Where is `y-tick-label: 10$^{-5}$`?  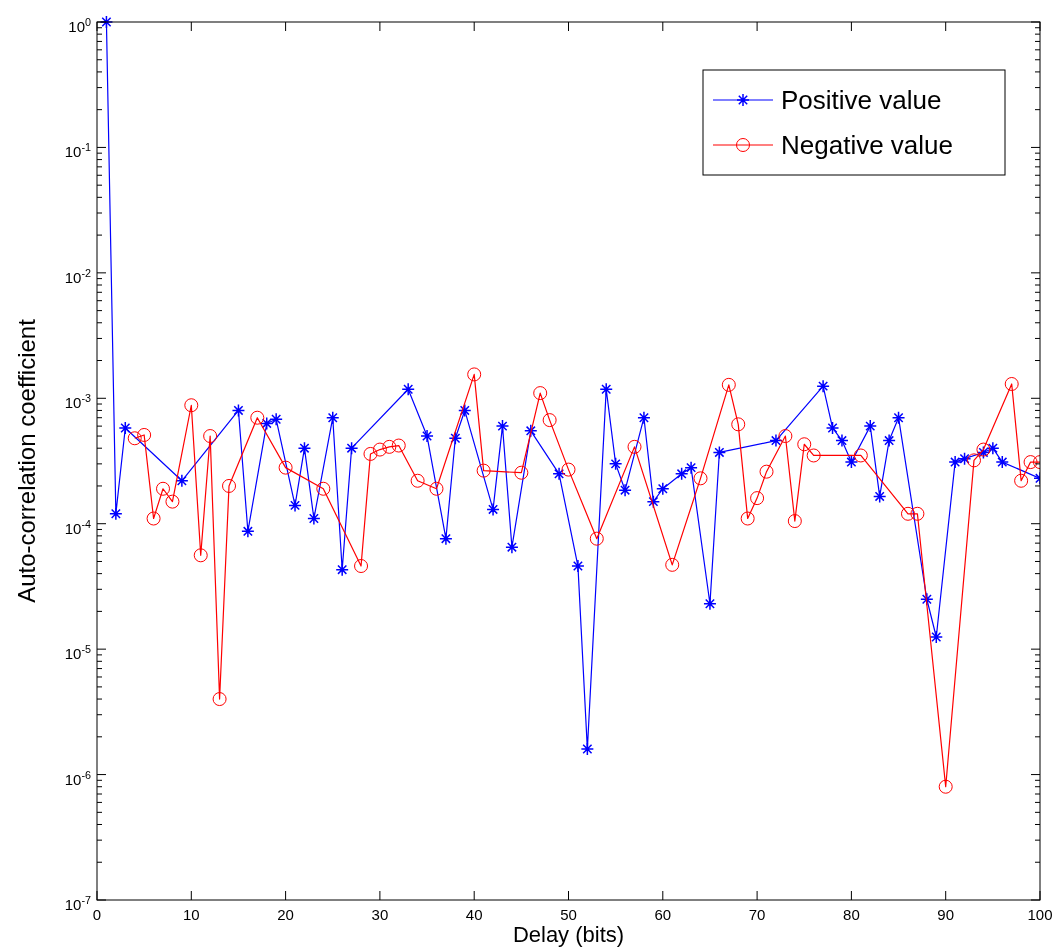 y-tick-label: 10$^{-5}$ is located at coordinates (77, 653).